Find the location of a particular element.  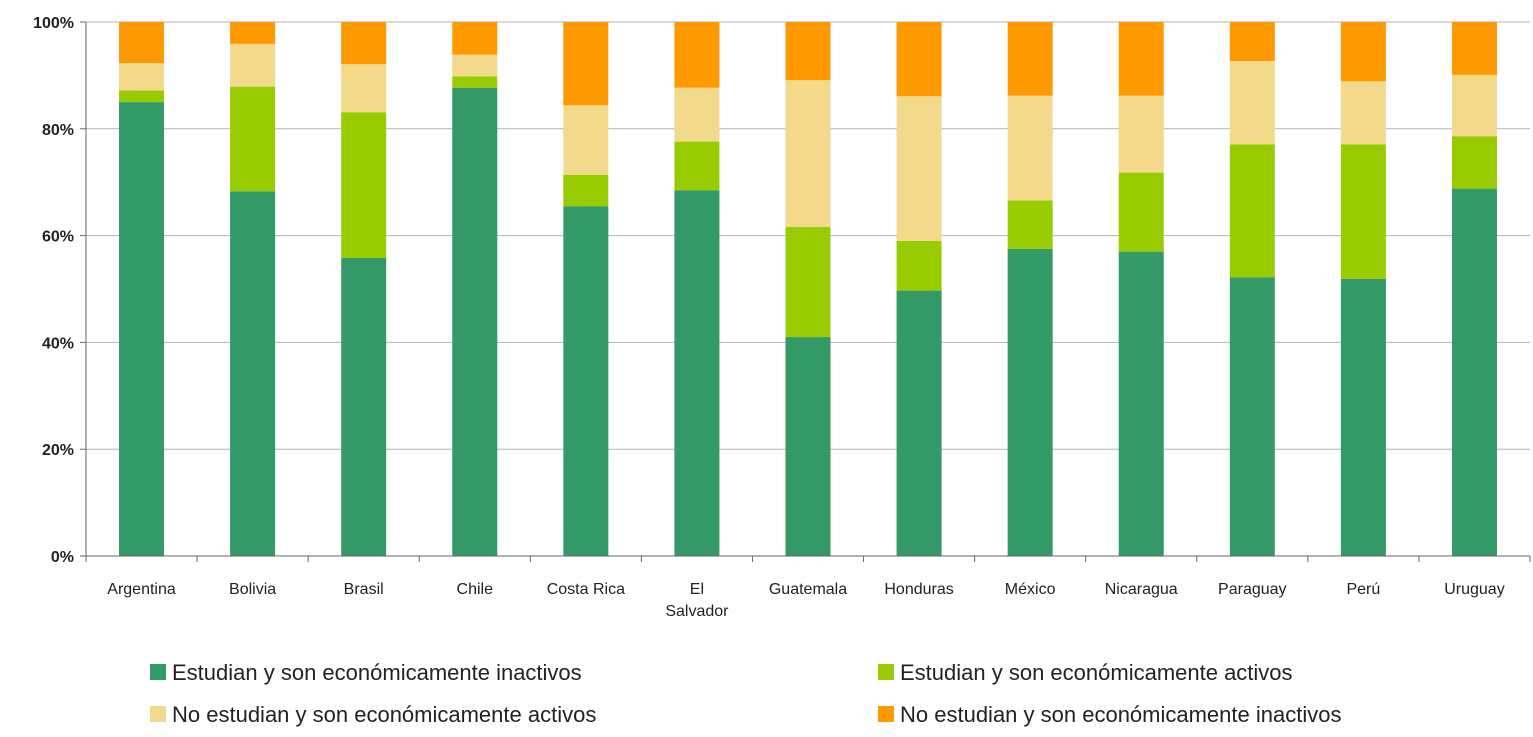

y-tick-labels: 0% 20% 40% 60% 80% 100% is located at coordinates (53, 290).